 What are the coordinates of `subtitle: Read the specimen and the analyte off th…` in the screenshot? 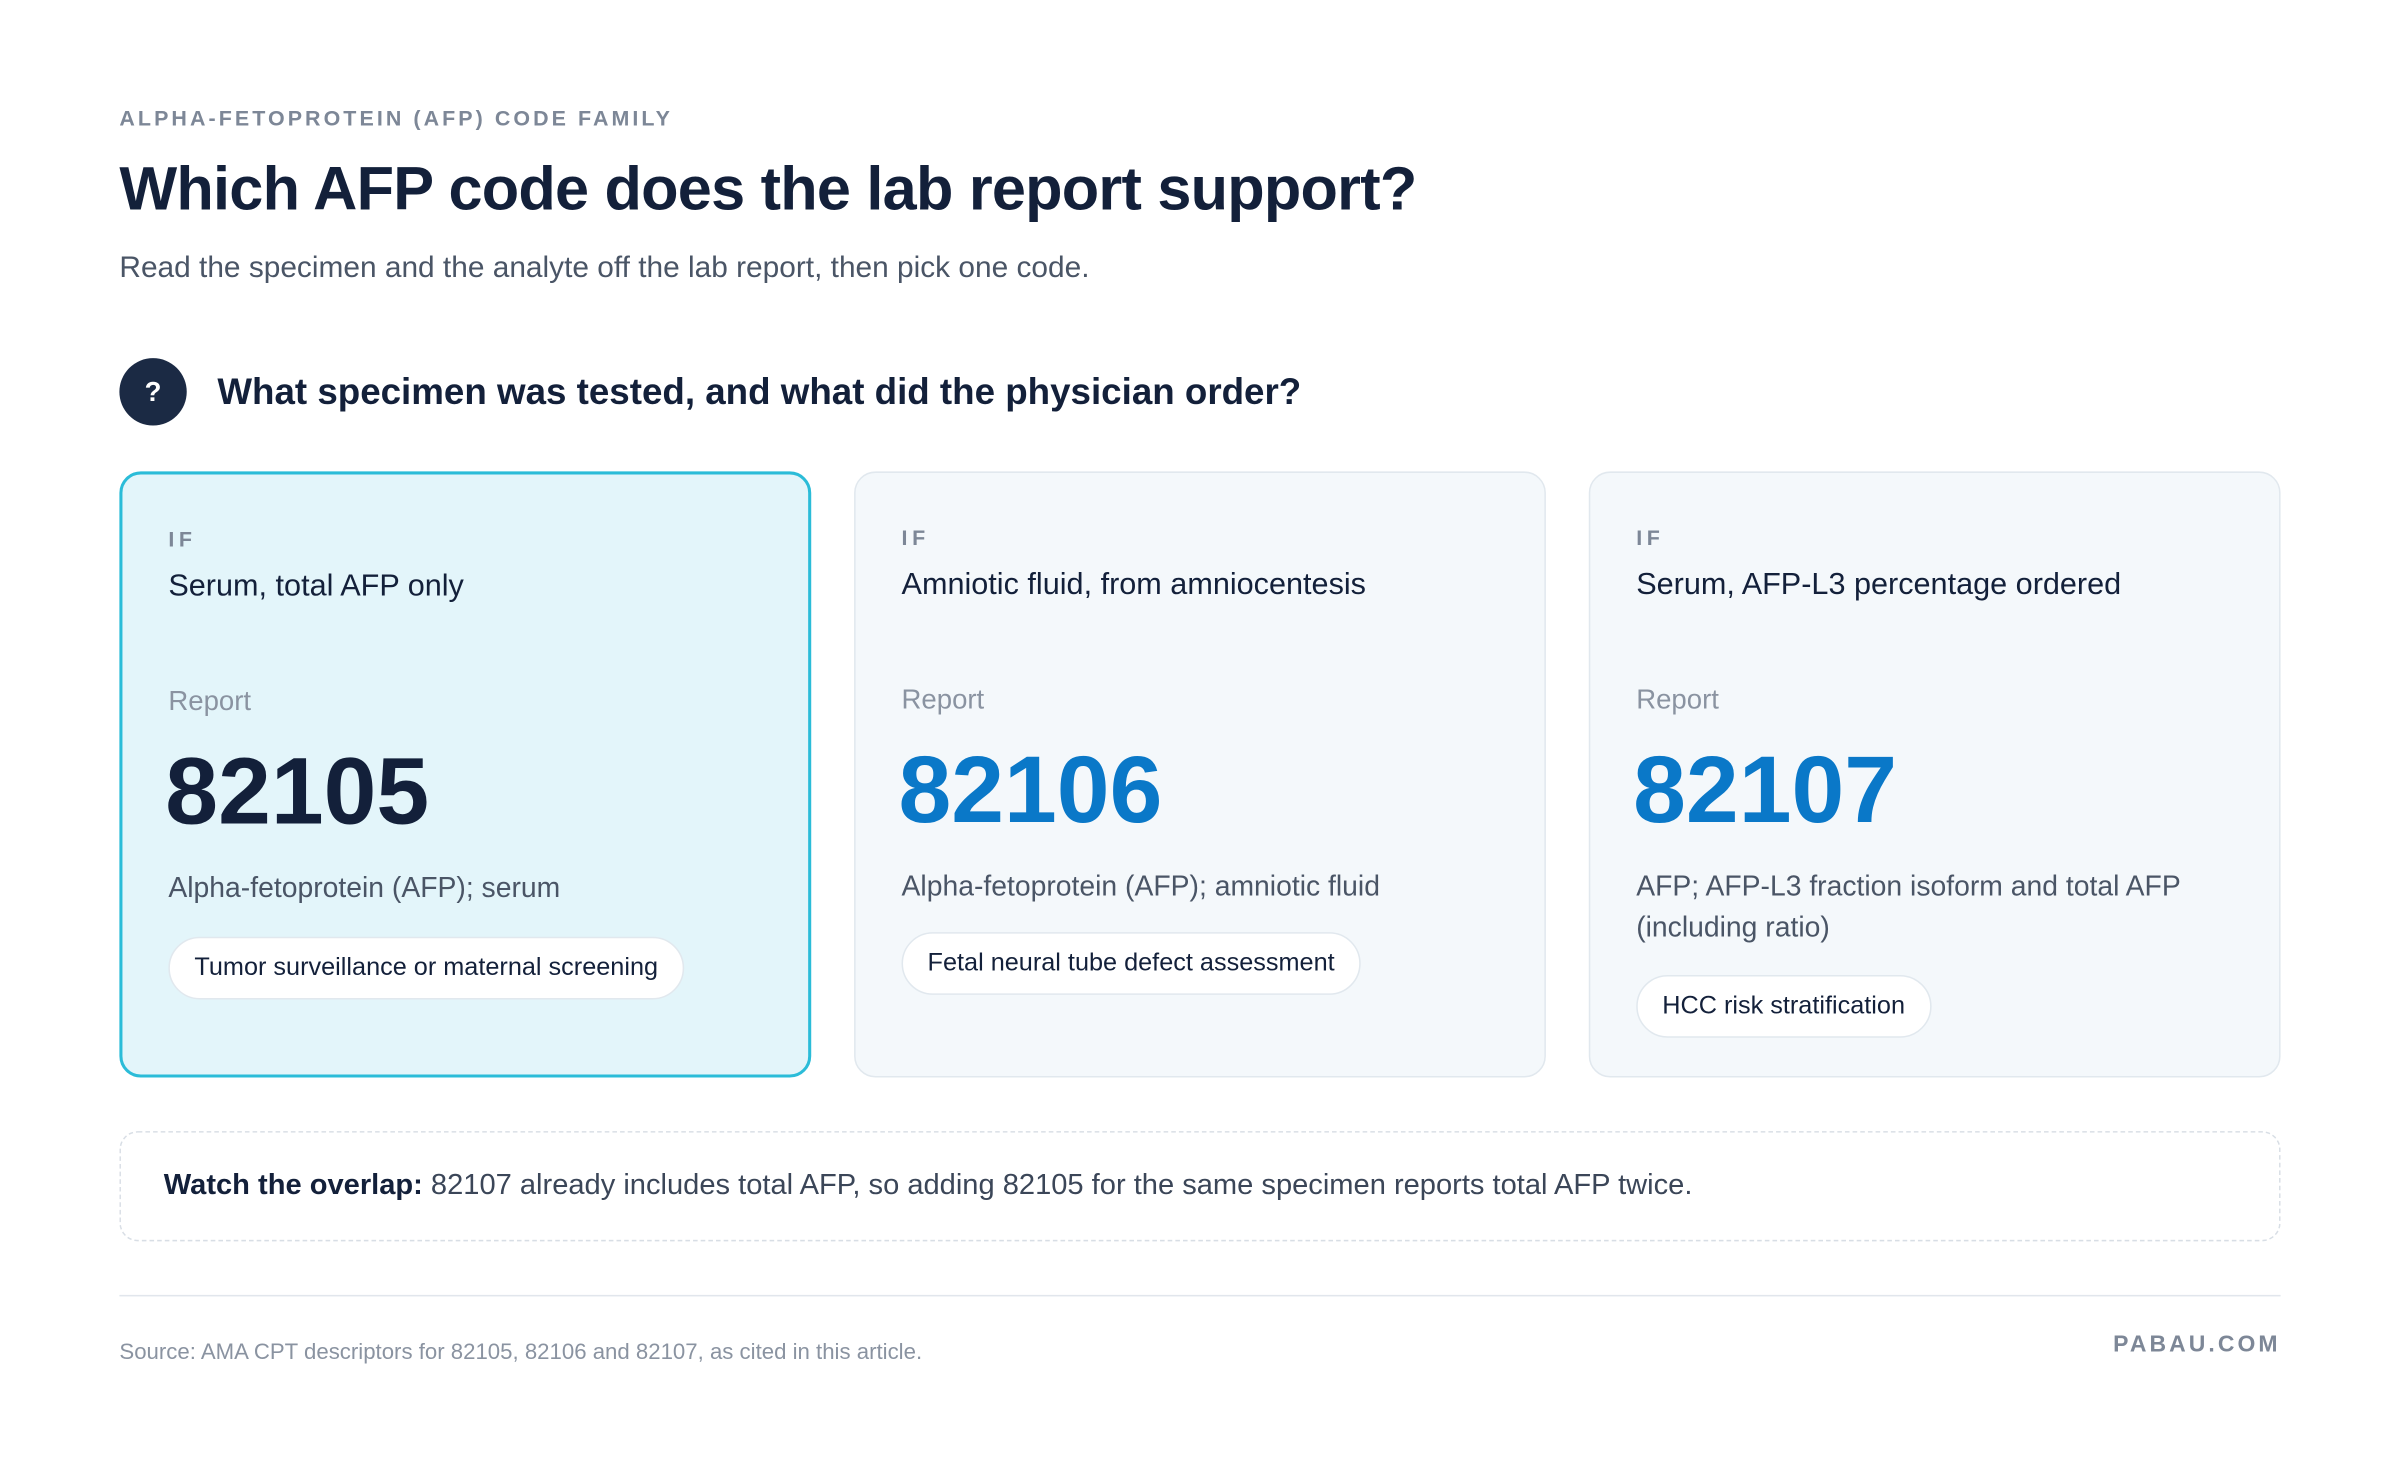 It's located at (604, 268).